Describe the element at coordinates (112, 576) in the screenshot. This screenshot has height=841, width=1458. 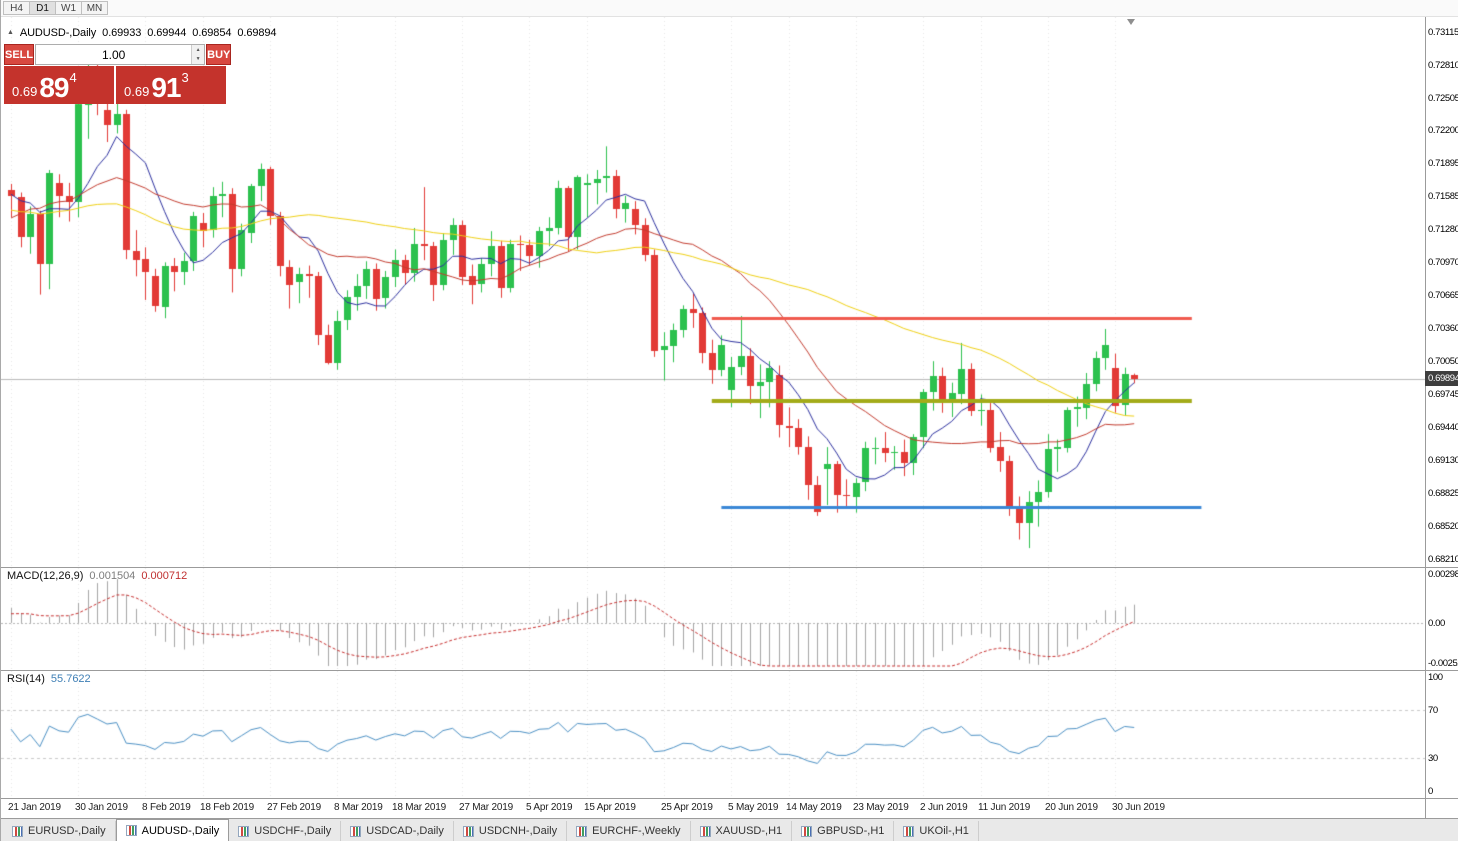
I see `macd-value-main: 0.001504` at that location.